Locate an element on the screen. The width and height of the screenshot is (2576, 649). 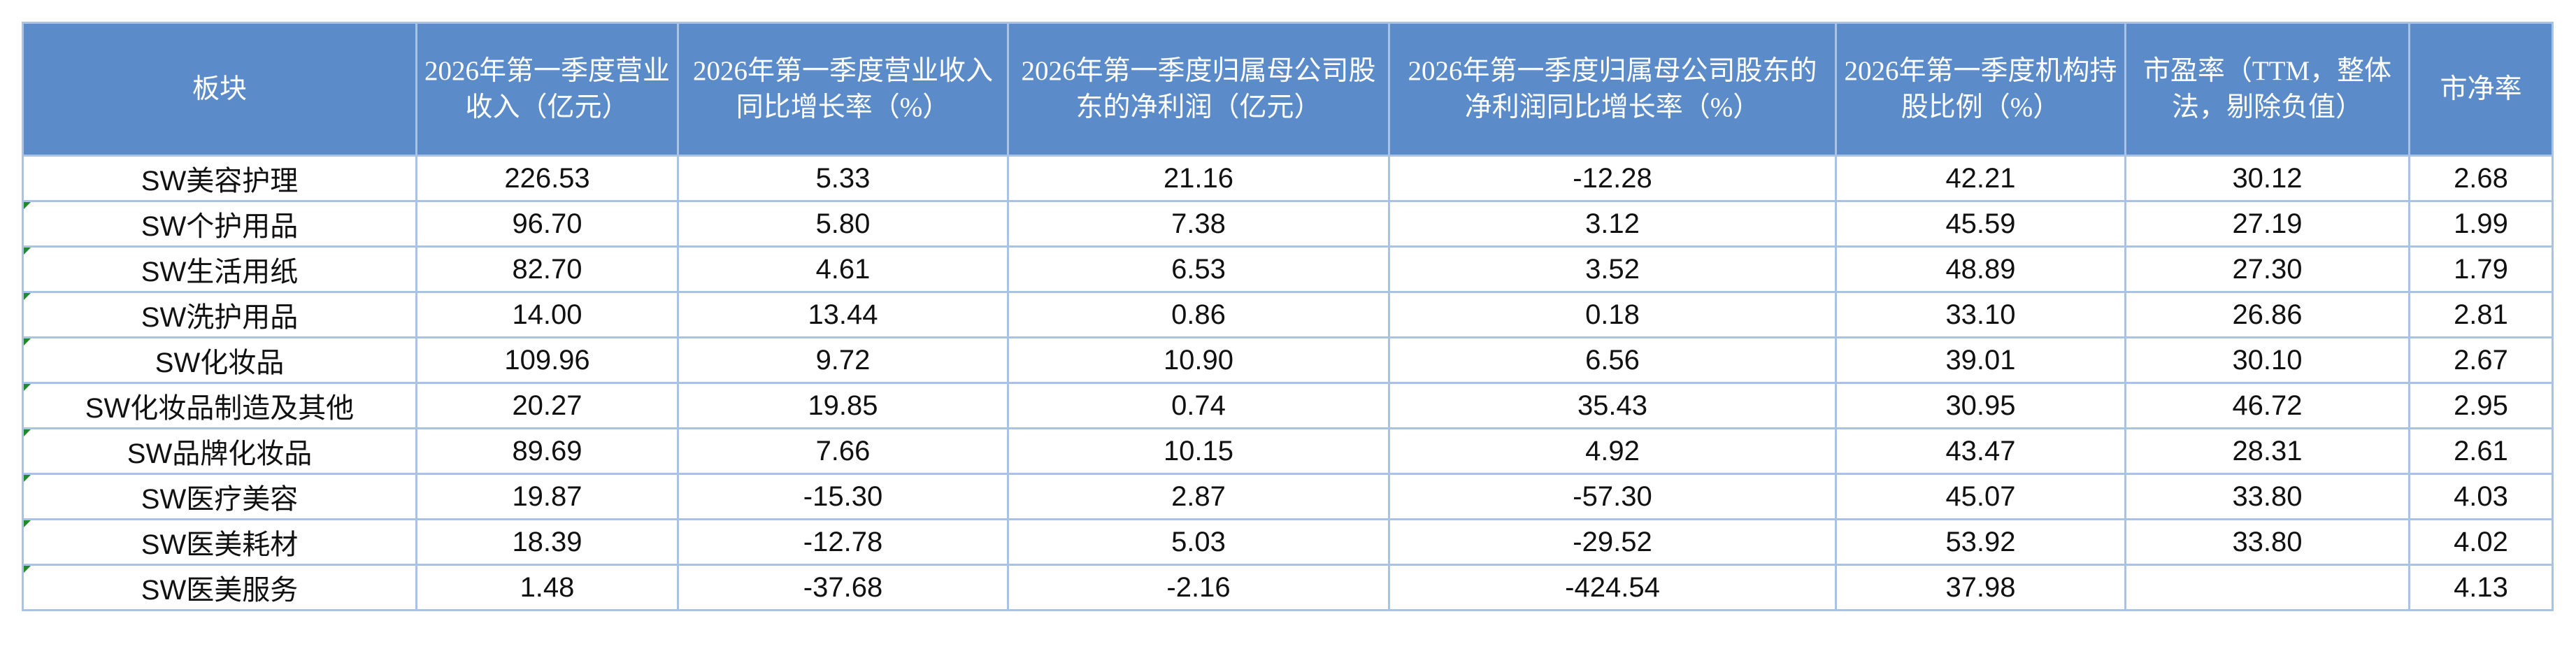
value-cell: 27.30 is located at coordinates (2267, 269).